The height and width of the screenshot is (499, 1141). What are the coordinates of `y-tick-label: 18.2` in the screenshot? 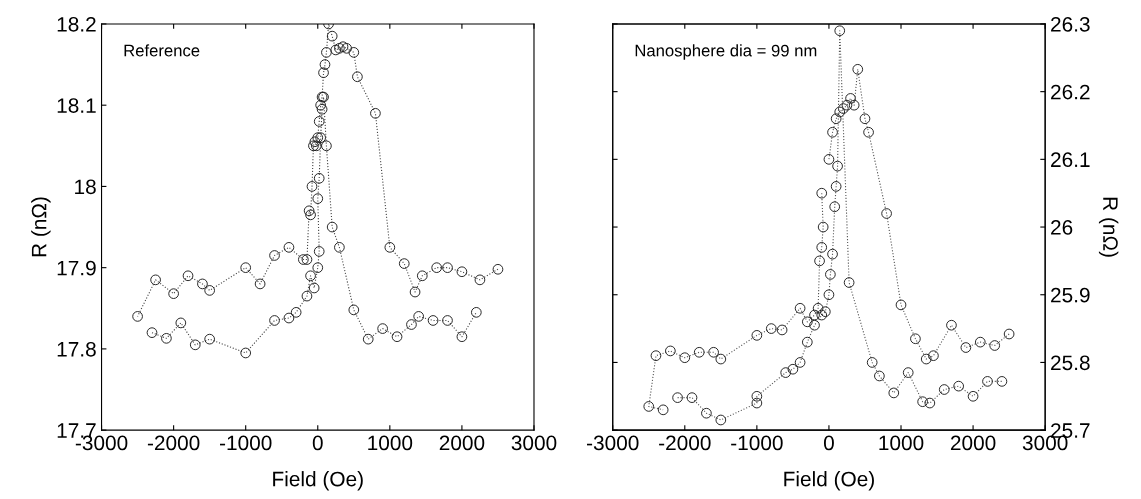 It's located at (76, 24).